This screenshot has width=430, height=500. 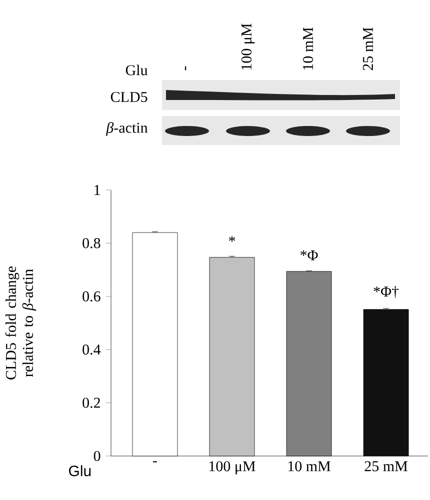 I want to click on text: 100 μM, so click(x=248, y=47).